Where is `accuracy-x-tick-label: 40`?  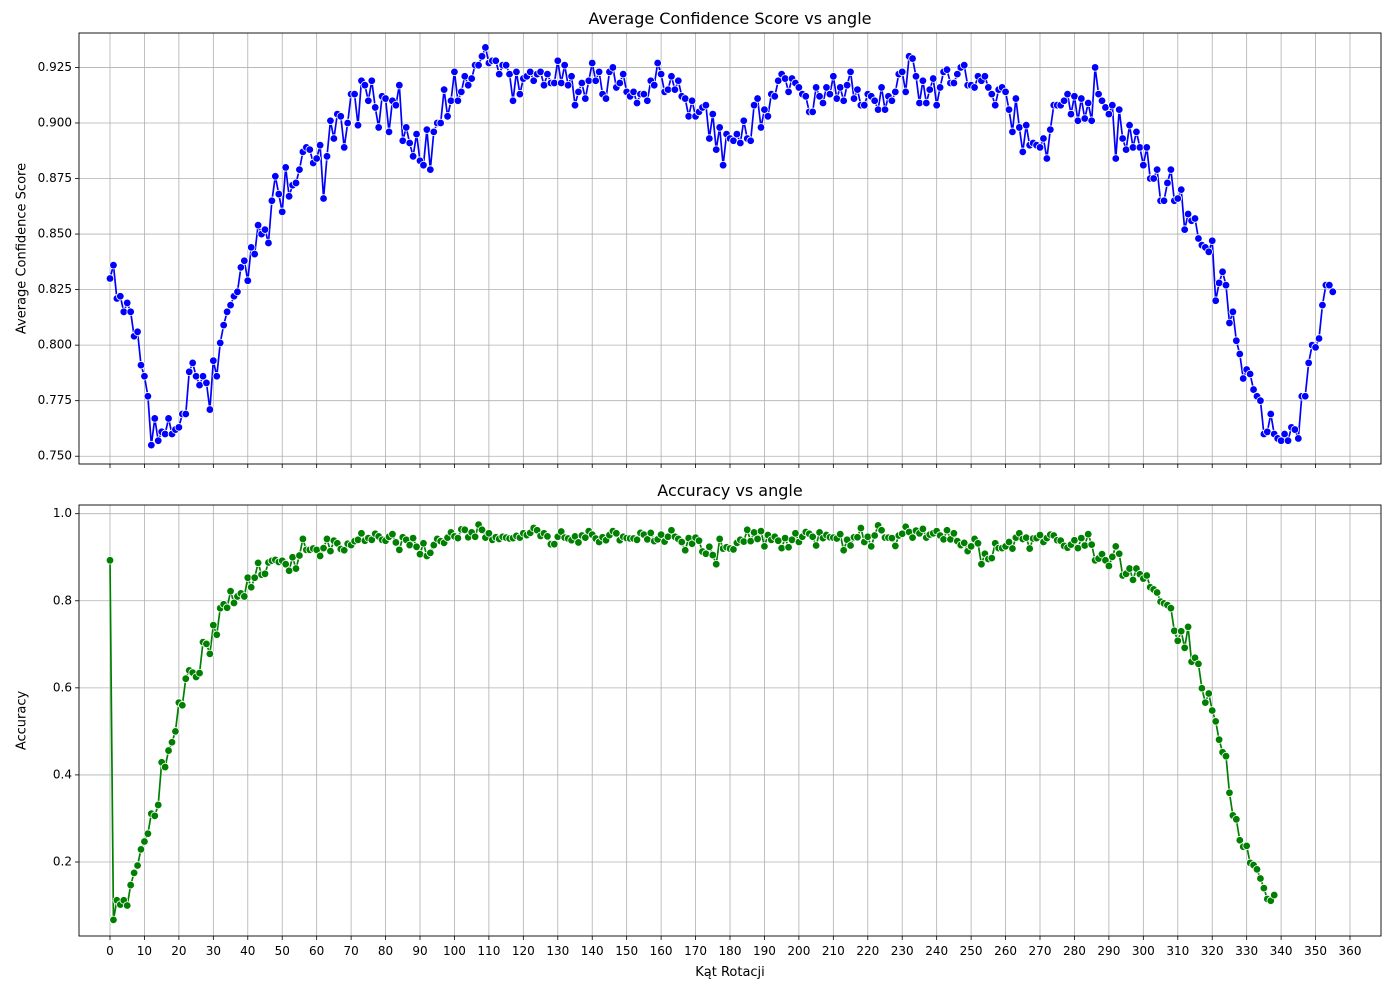 accuracy-x-tick-label: 40 is located at coordinates (247, 951).